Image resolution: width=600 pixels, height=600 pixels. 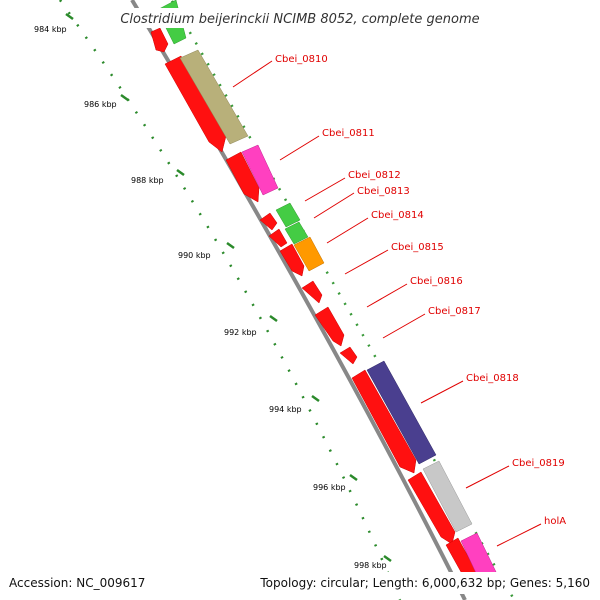 What do you see at coordinates (417, 247) in the screenshot?
I see `gene-label-cbei-0815: Cbei_0815` at bounding box center [417, 247].